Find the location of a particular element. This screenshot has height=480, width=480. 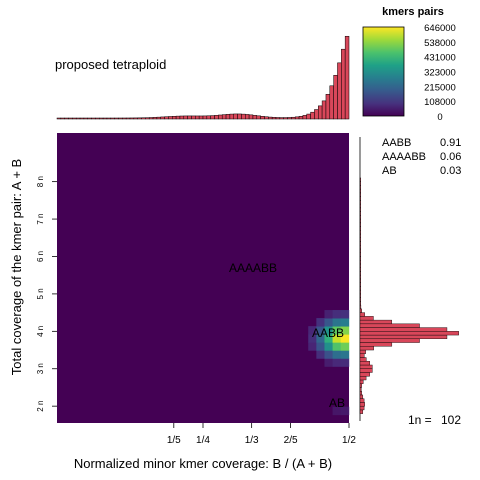

x-tick-label: 1/4 is located at coordinates (203, 440).